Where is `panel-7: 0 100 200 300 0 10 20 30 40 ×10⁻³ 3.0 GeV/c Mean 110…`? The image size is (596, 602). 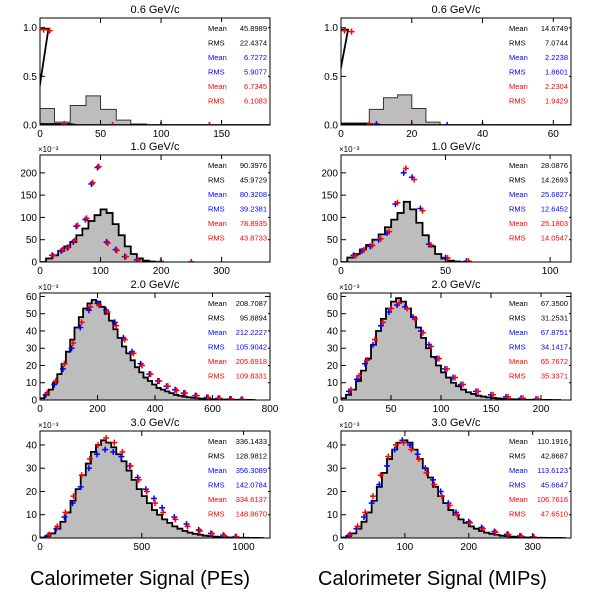
panel-7: 0 100 200 300 0 10 20 30 40 ×10⁻³ 3.0 GeV/c Mean 110… is located at coordinates (449, 485).